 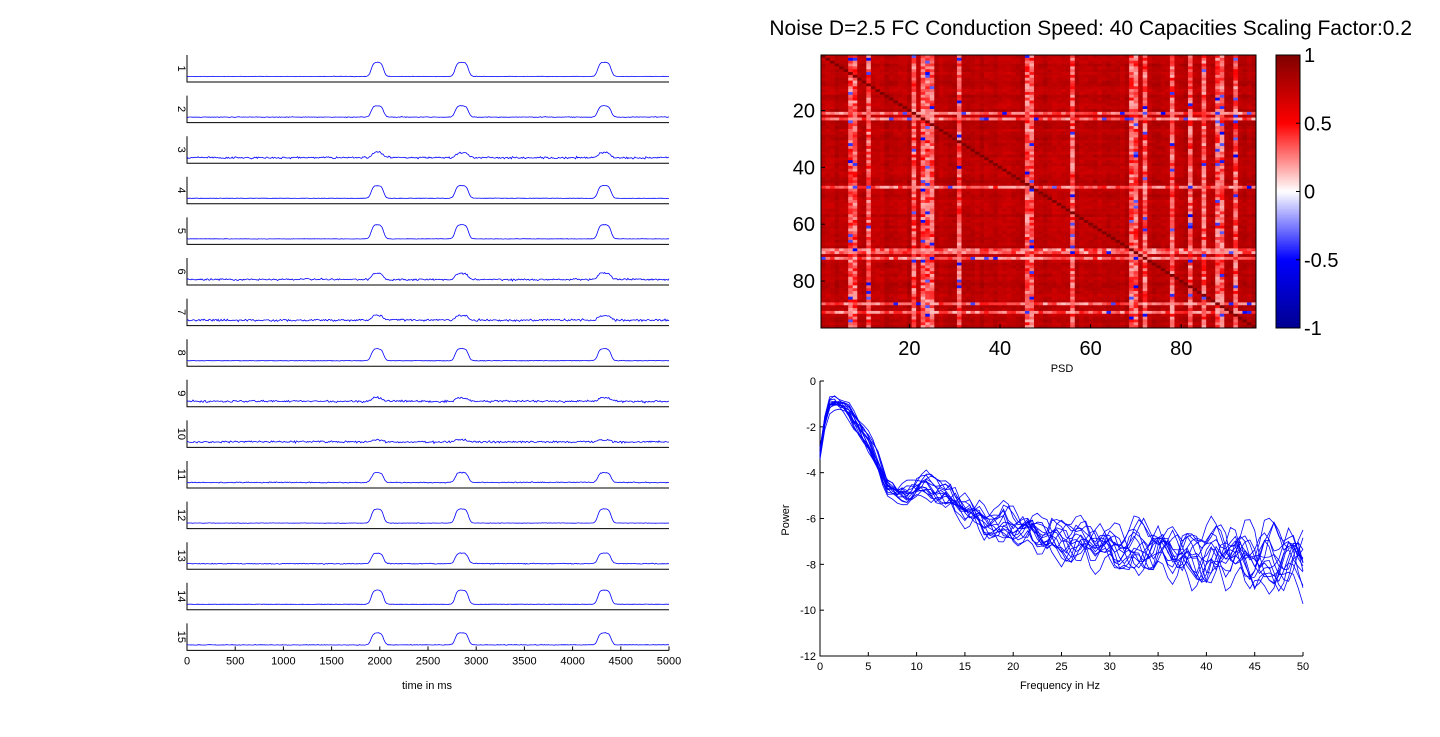 I want to click on channel-axis, so click(x=427, y=353).